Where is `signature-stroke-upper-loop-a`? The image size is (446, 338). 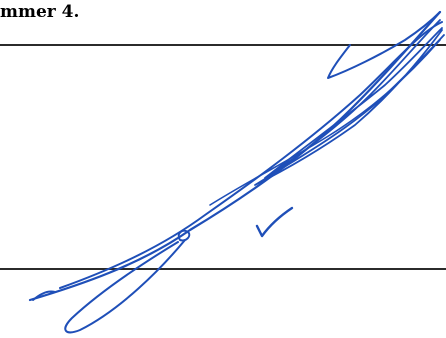 signature-stroke-upper-loop-a is located at coordinates (384, 45).